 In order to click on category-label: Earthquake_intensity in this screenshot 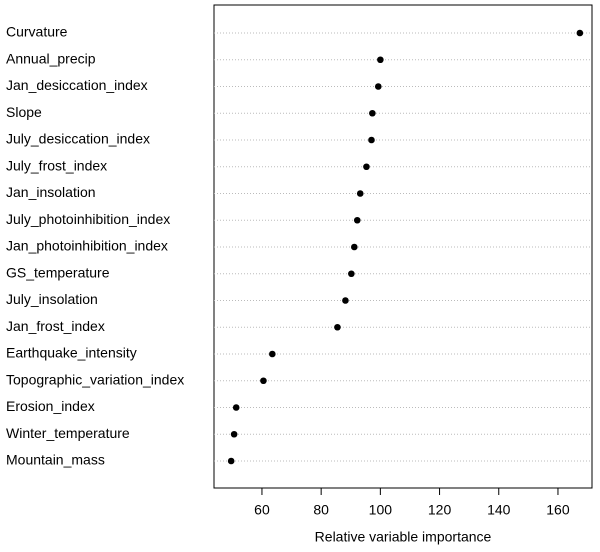, I will do `click(71, 353)`.